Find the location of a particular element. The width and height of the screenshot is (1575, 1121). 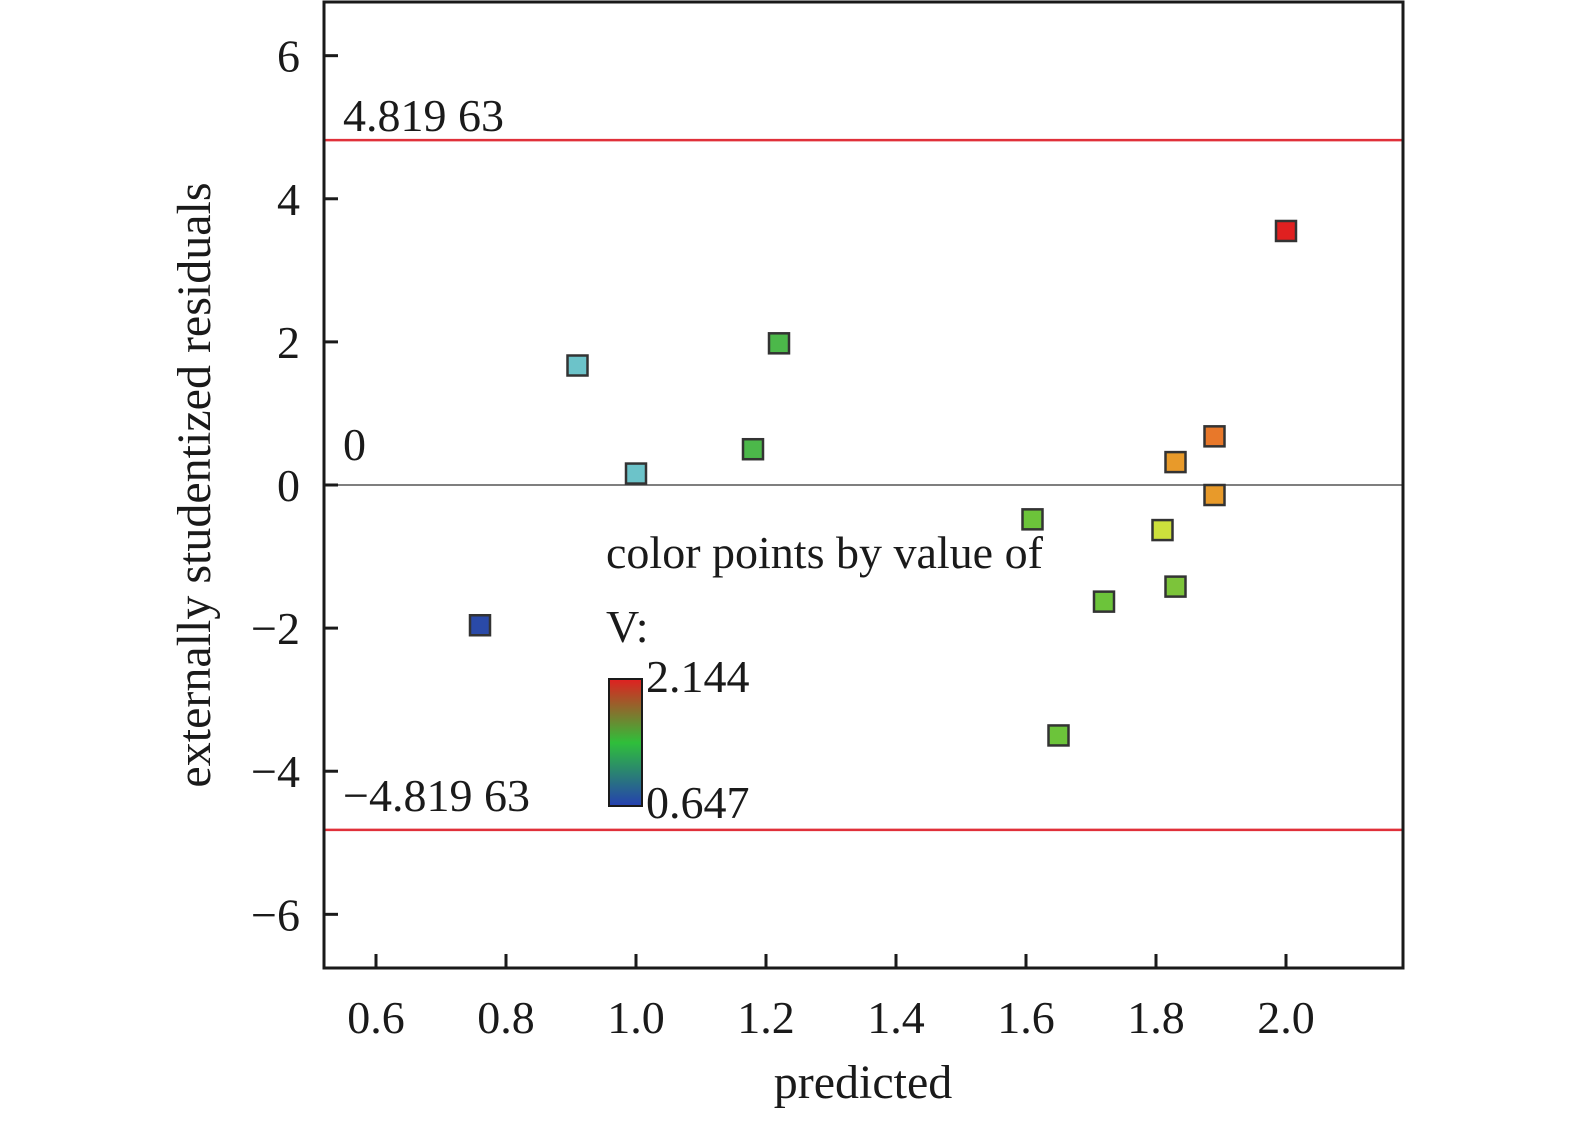

y-tick-label: −6 is located at coordinates (275, 914).